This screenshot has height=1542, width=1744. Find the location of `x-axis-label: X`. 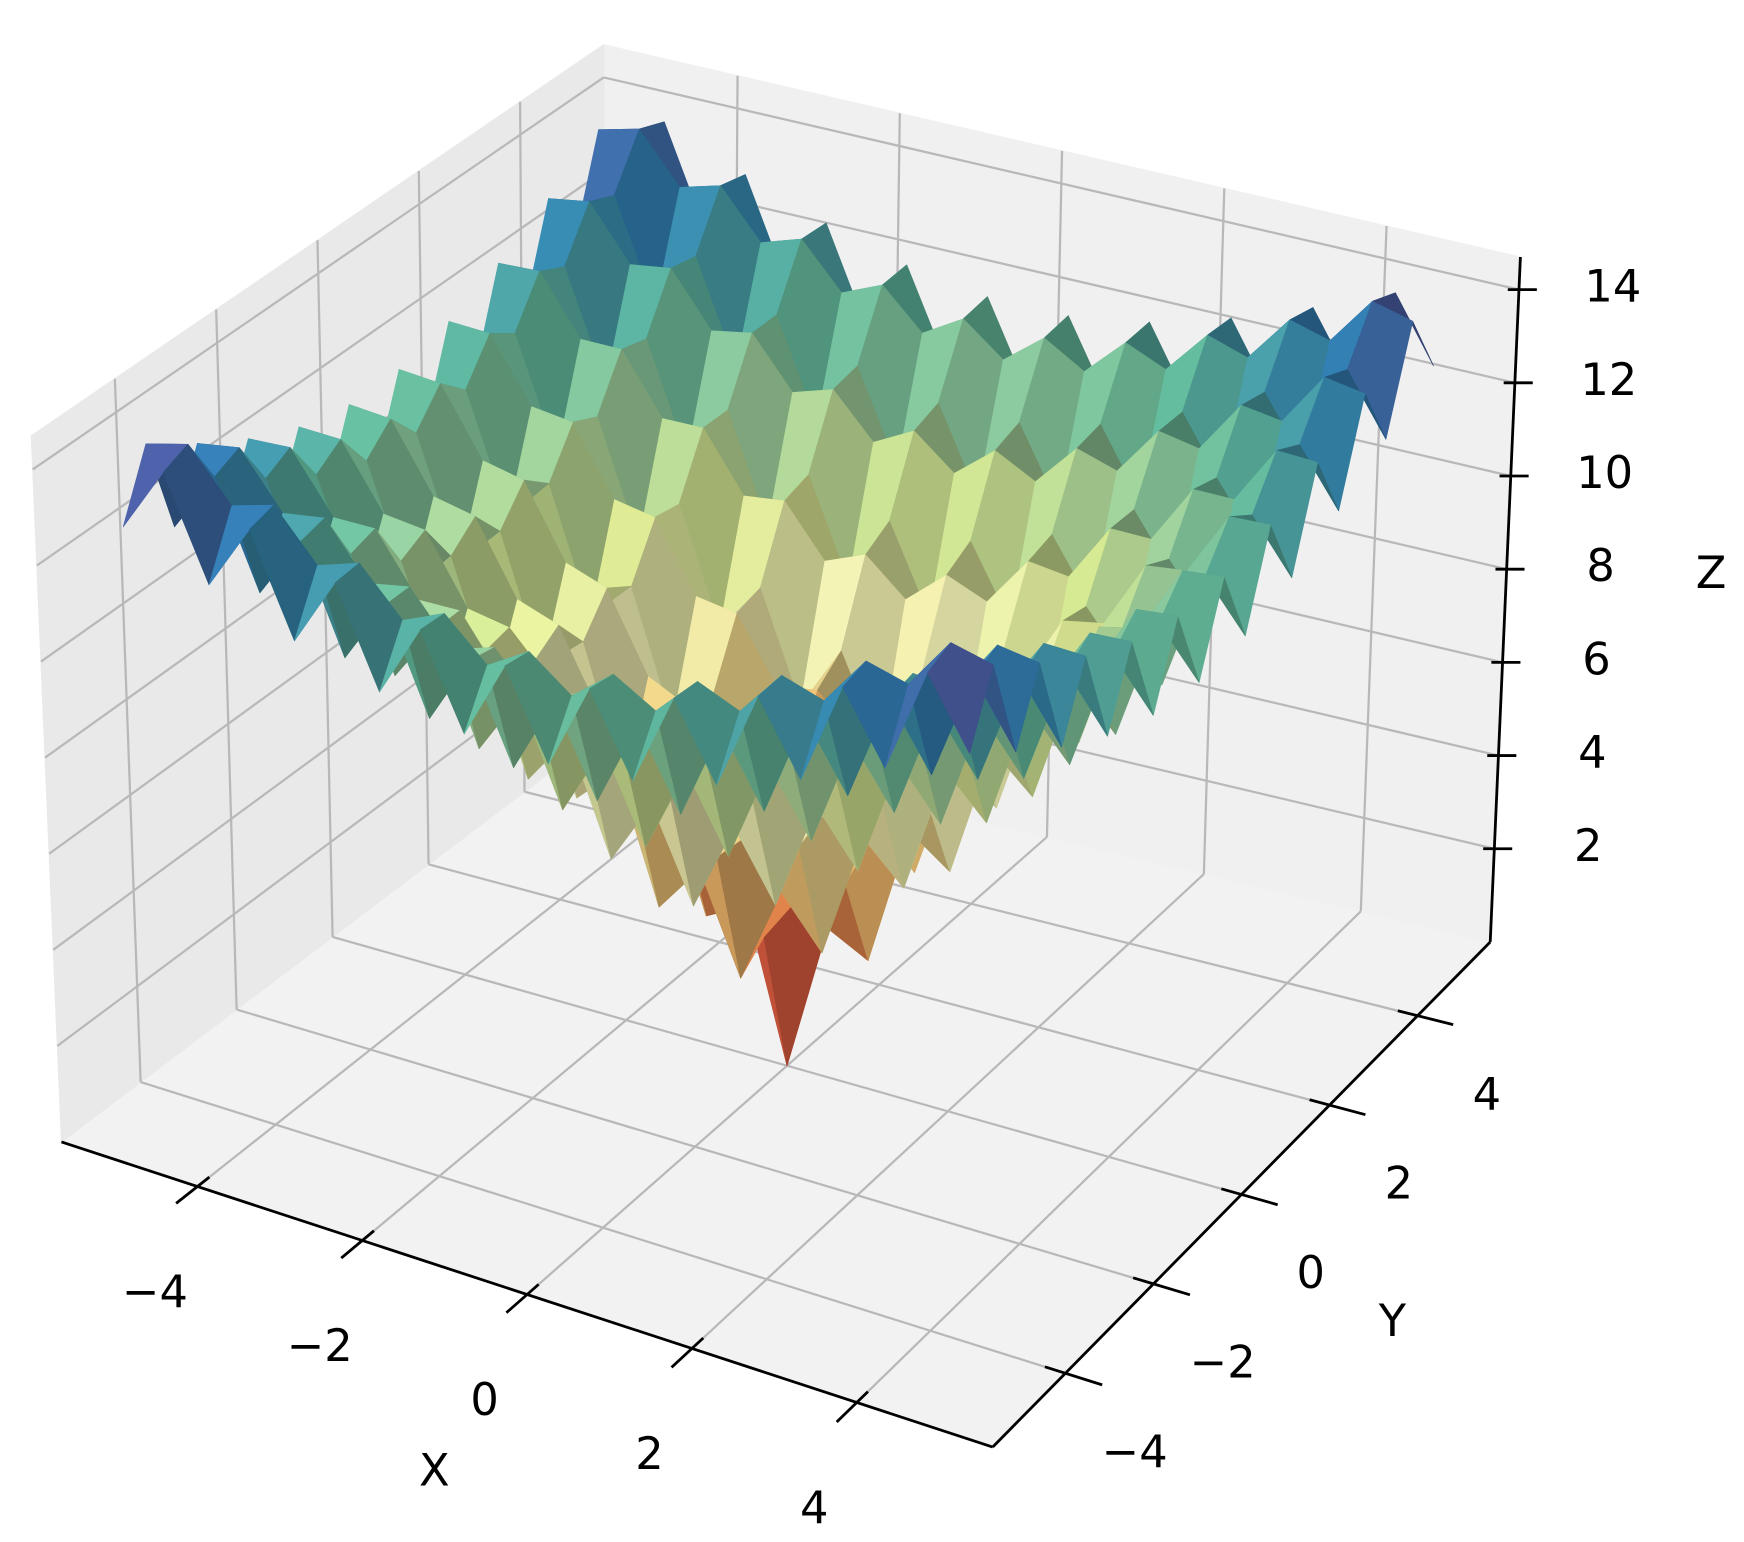

x-axis-label: X is located at coordinates (434, 1470).